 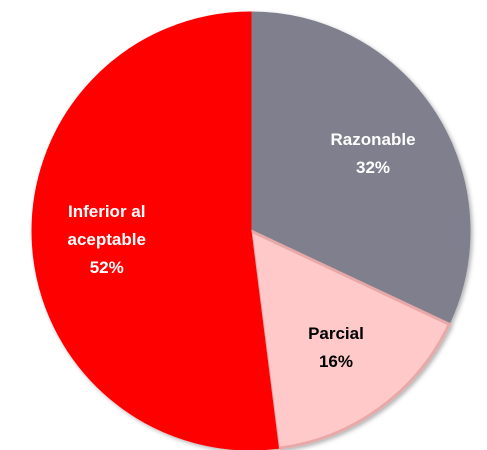 I want to click on category-name: Razonable, so click(x=373, y=139).